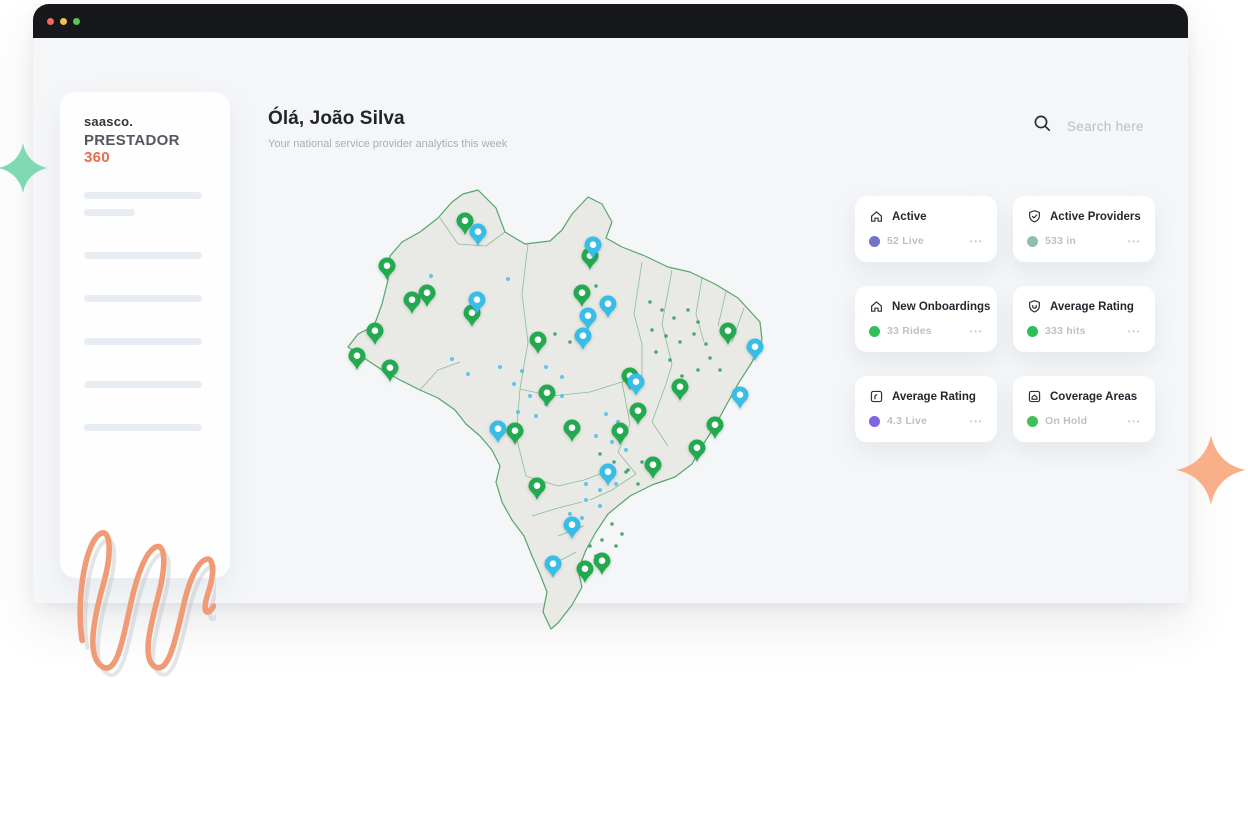  I want to click on close-window-button, so click(50, 21).